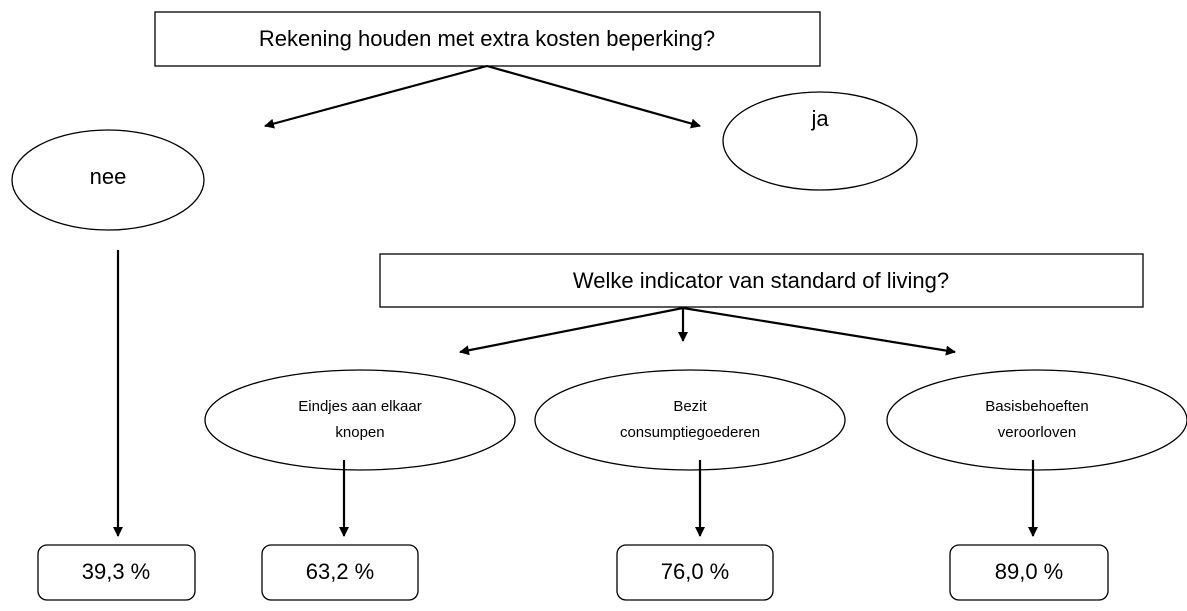 The image size is (1187, 611). Describe the element at coordinates (690, 406) in the screenshot. I see `indicator-text: Bezit` at that location.